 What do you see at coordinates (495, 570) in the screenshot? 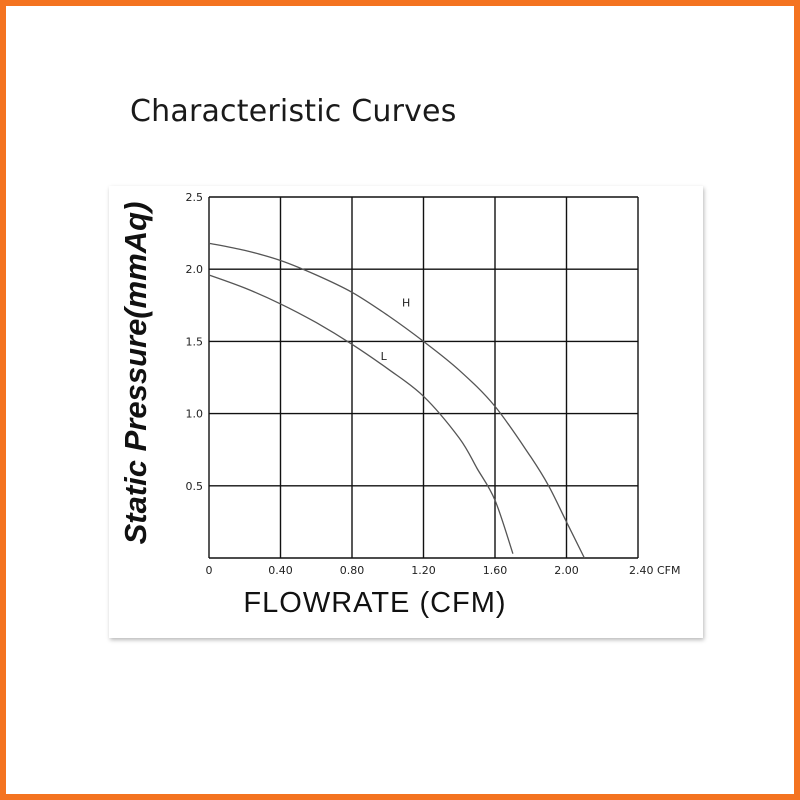
I see `x-tick-label: 1.60` at bounding box center [495, 570].